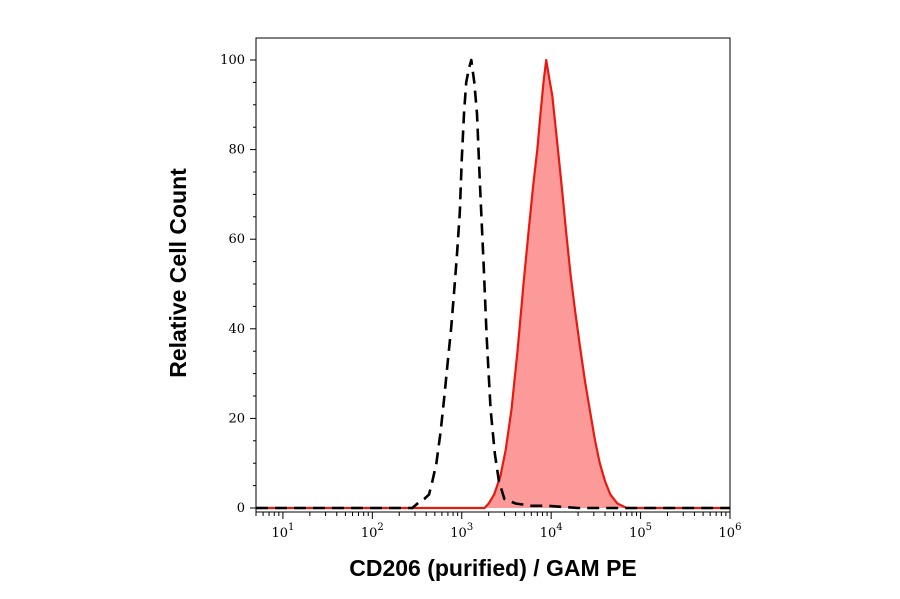  Describe the element at coordinates (493, 568) in the screenshot. I see `x-axis-title: CD206 (purified) / GAM PE` at that location.